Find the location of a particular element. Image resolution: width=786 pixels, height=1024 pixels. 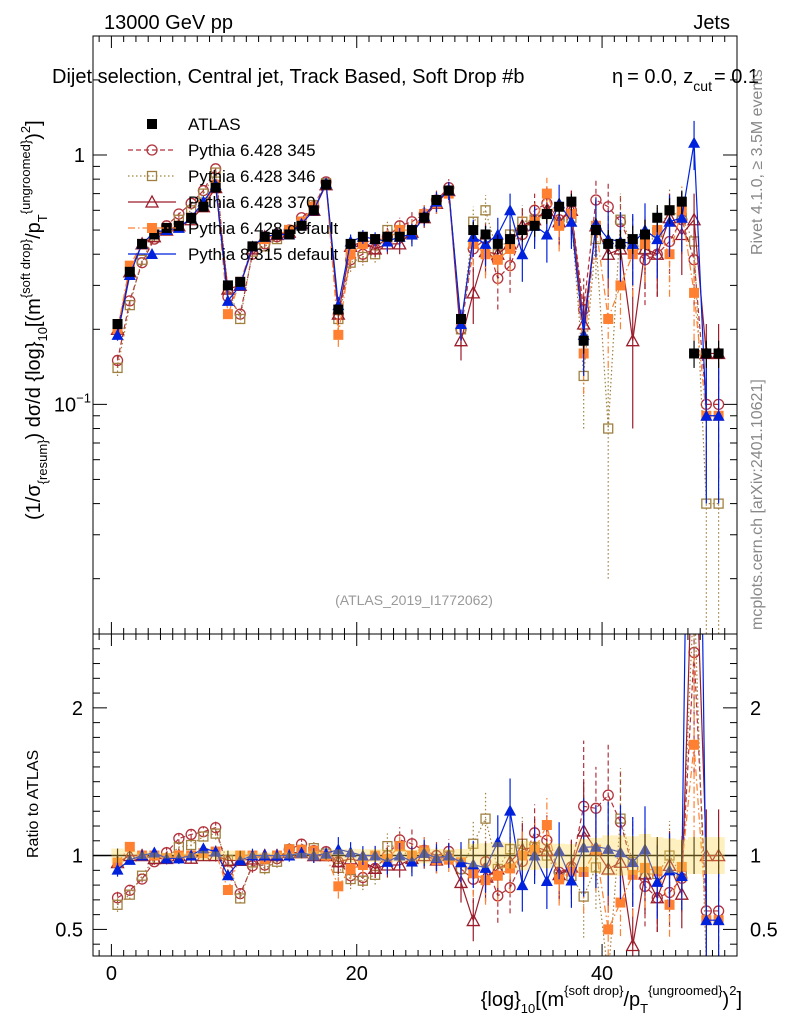

energy-label: 13000 GeV pp is located at coordinates (168, 23).